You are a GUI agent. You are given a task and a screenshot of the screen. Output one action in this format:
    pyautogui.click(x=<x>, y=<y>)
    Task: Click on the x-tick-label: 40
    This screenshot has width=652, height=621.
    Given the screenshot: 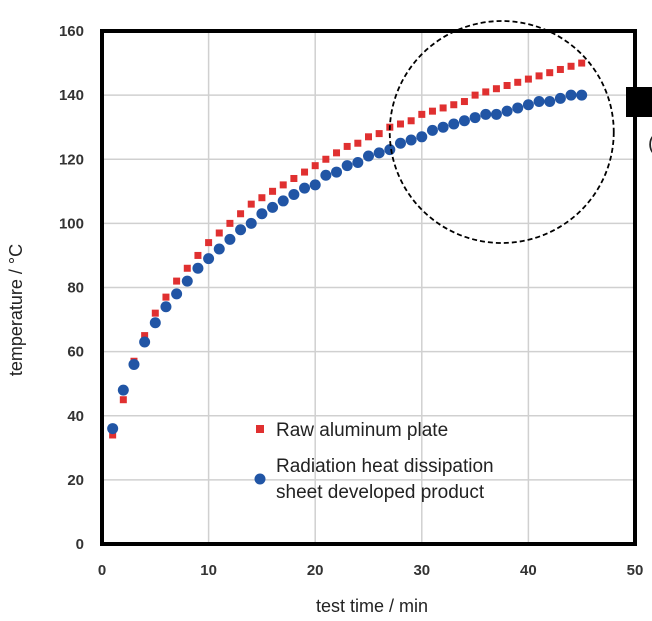 What is the action you would take?
    pyautogui.click(x=528, y=570)
    